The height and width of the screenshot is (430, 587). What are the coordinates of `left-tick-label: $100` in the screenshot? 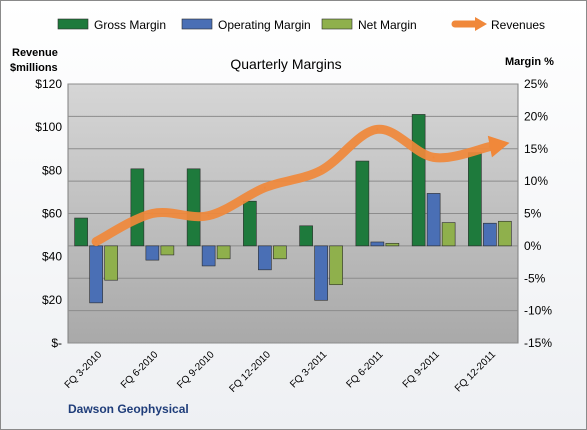 It's located at (48, 127).